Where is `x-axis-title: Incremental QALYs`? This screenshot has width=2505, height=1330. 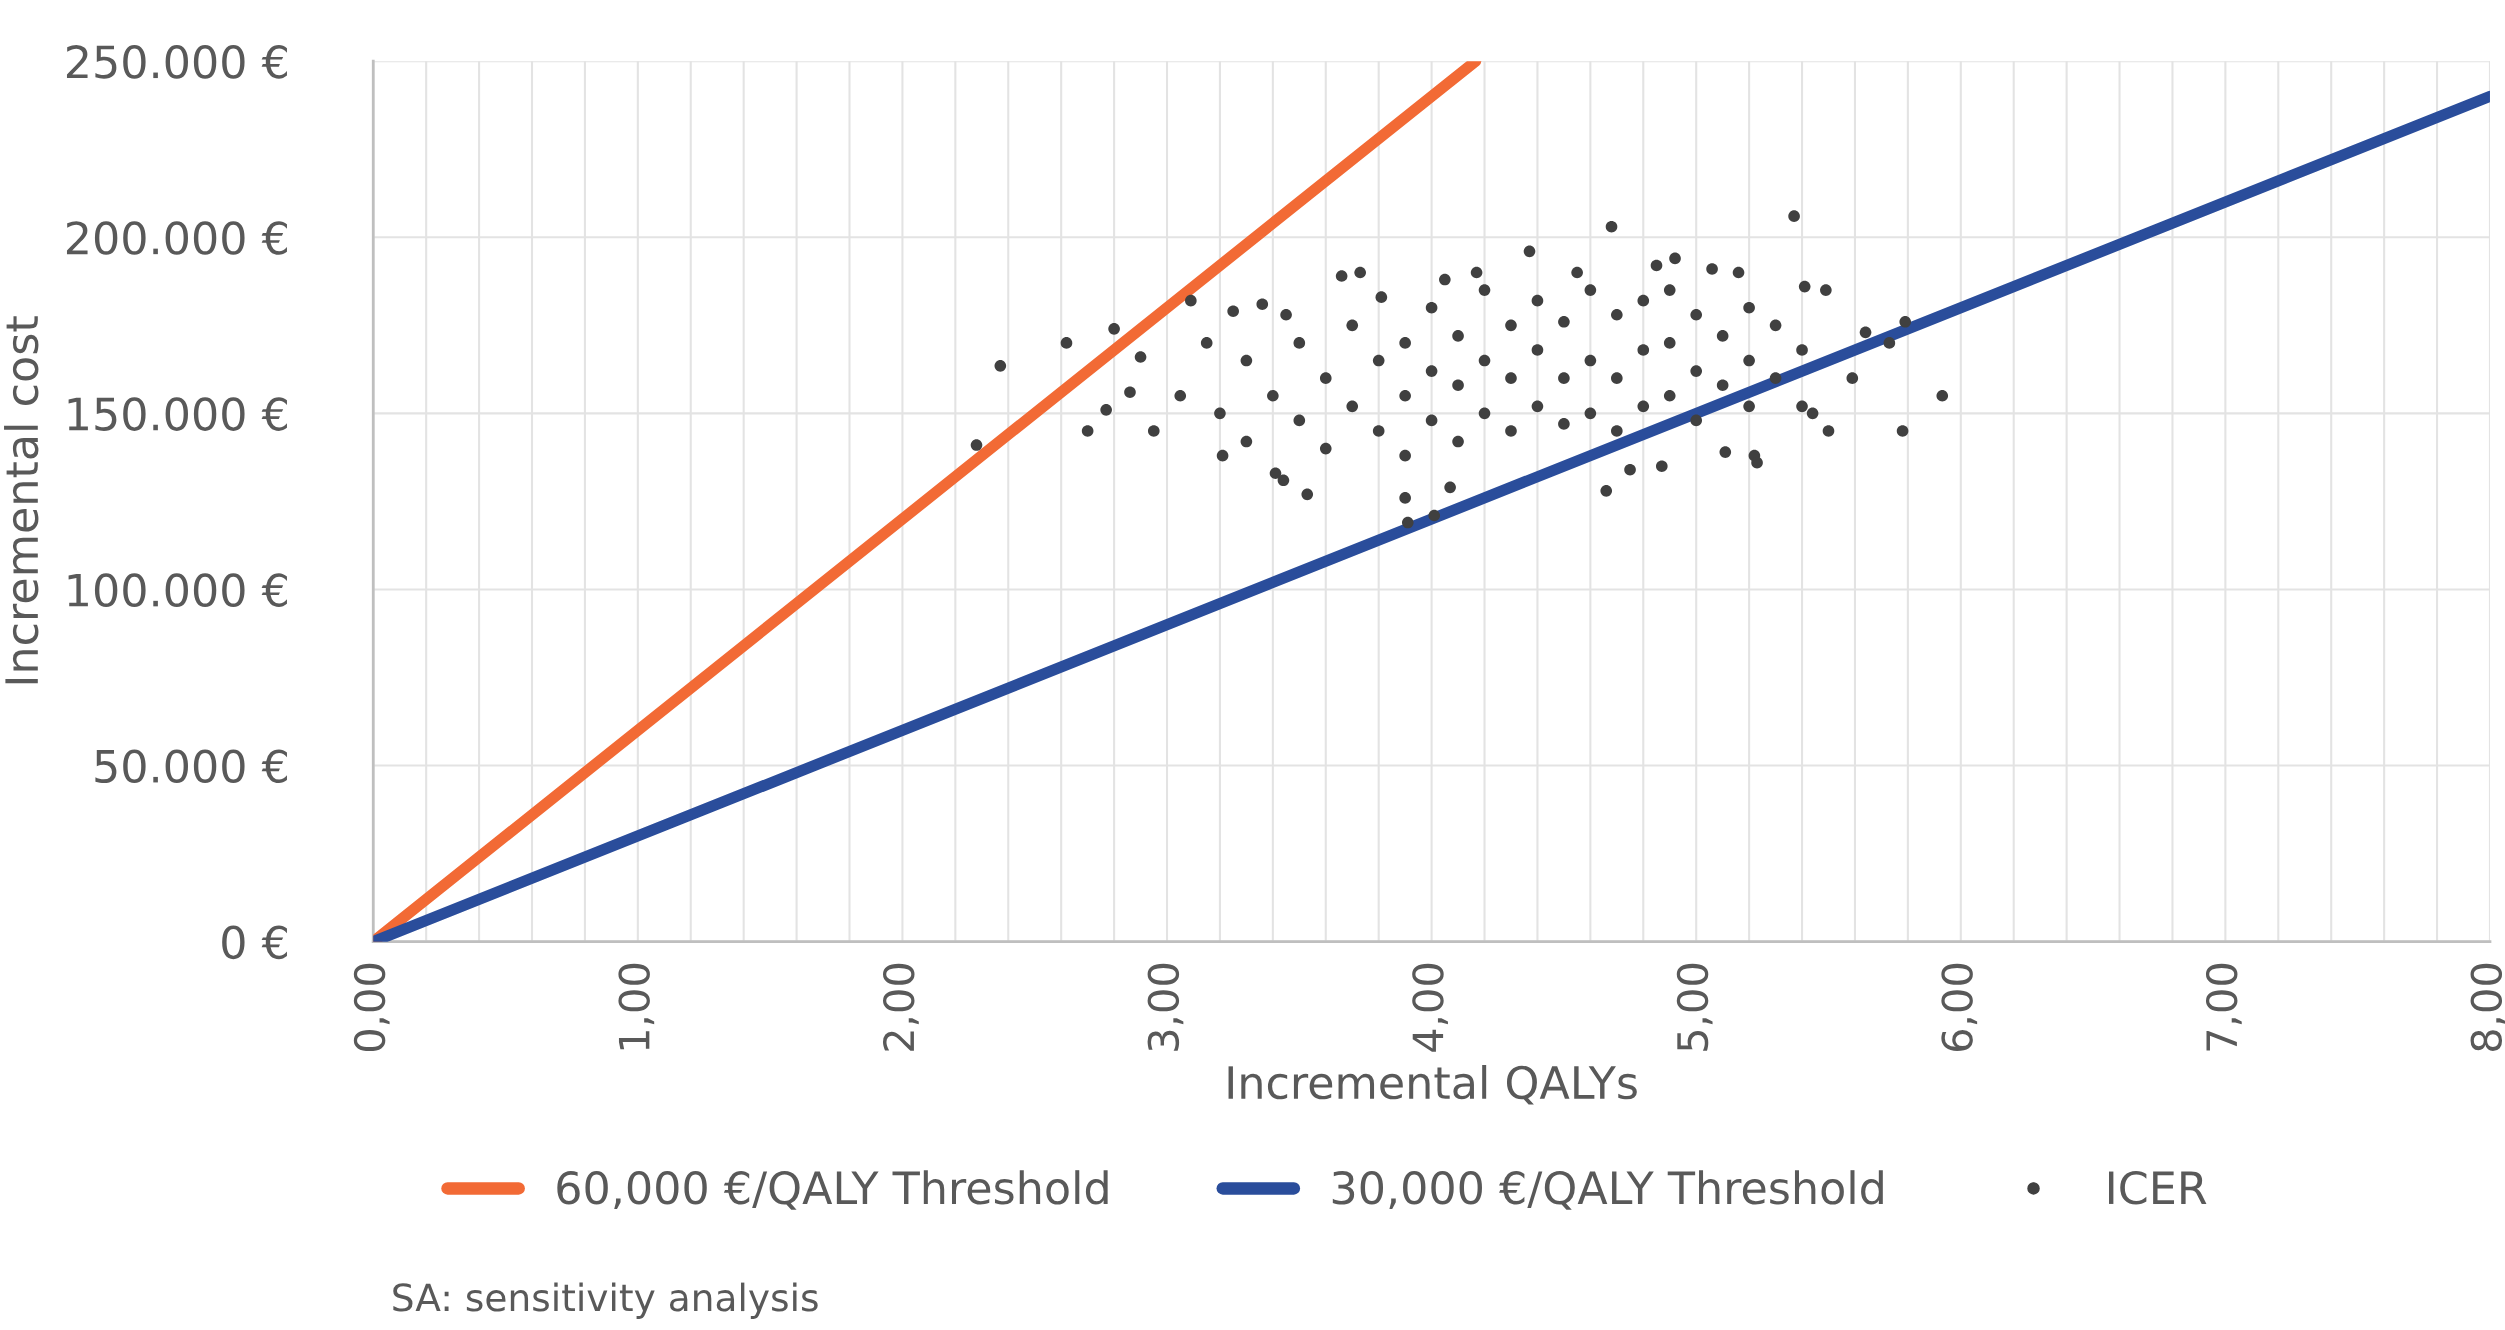
x-axis-title: Incremental QALYs is located at coordinates (1432, 1084).